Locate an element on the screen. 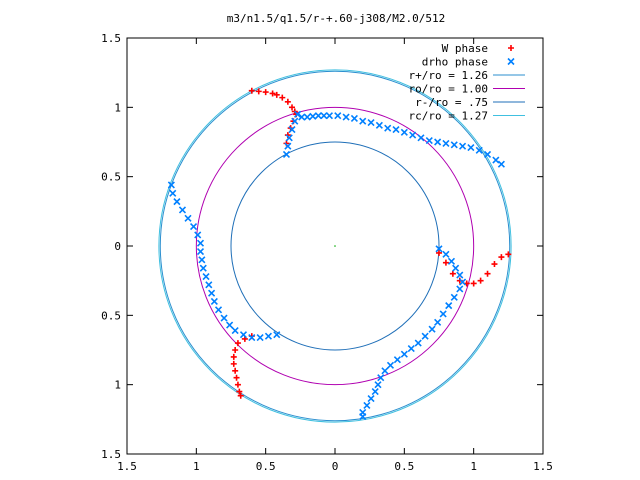 Image resolution: width=640 pixels, height=480 pixels. x-tick-label-6: 1.5 is located at coordinates (543, 466).